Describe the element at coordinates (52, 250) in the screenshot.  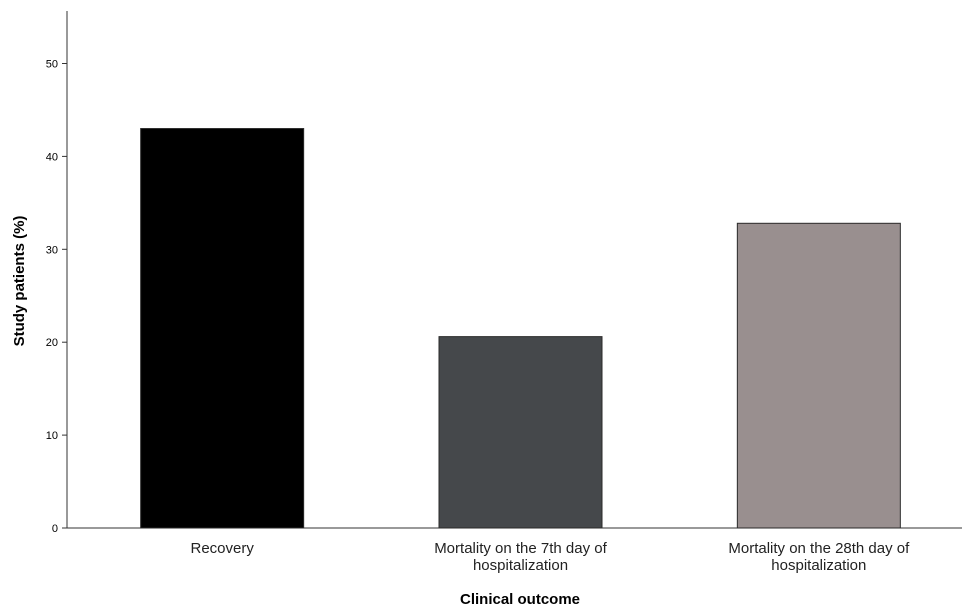
I see `y-tick-label: 30` at that location.